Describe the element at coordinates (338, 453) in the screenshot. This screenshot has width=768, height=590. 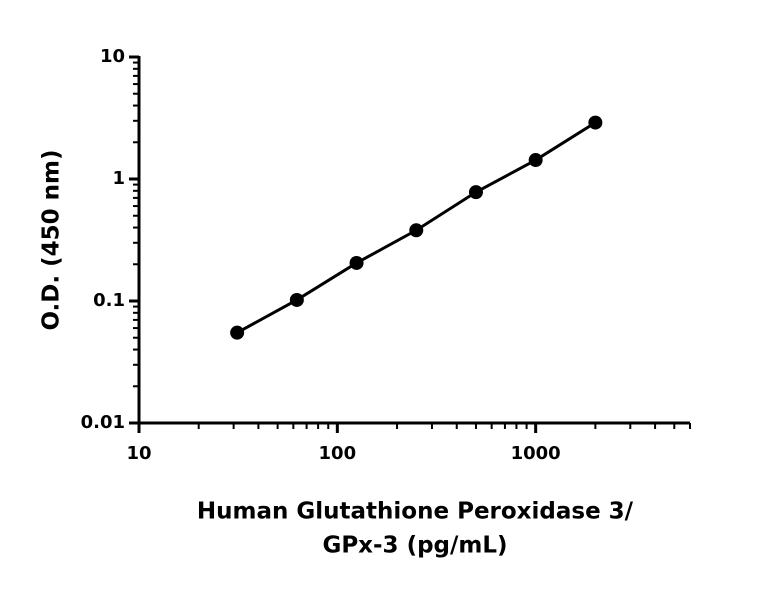
I see `x-tick-label: 100` at that location.